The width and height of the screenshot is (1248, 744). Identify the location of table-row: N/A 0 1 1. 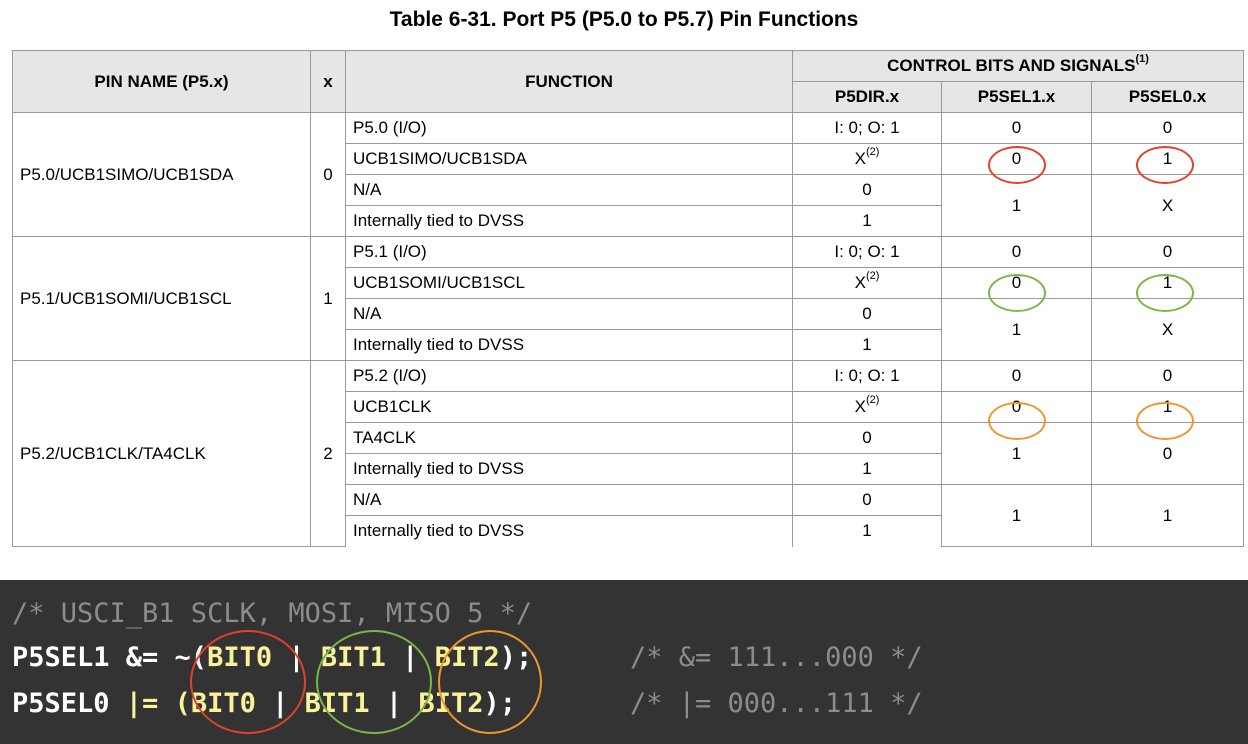
(629, 515).